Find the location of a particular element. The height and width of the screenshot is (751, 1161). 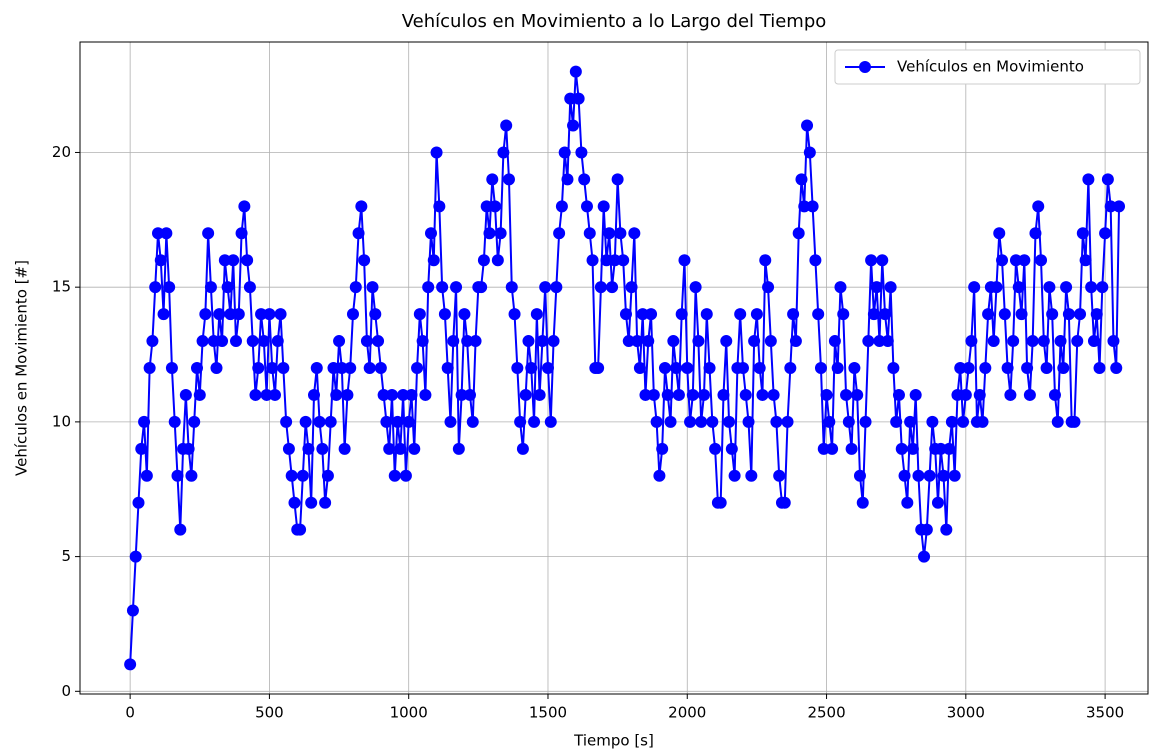

x-tick-label: 2000 is located at coordinates (687, 713).